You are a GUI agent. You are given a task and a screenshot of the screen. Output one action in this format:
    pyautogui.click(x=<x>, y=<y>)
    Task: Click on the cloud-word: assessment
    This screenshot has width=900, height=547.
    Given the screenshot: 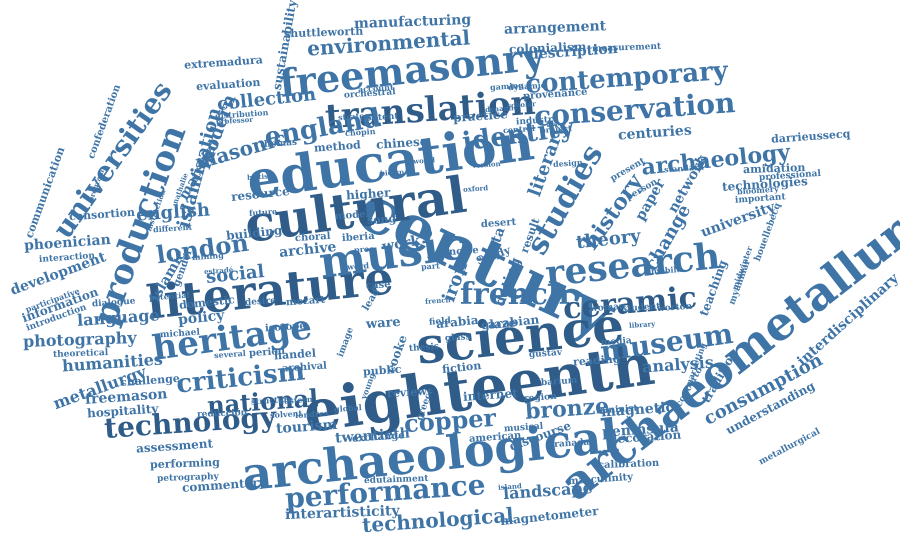 What is the action you would take?
    pyautogui.click(x=174, y=446)
    